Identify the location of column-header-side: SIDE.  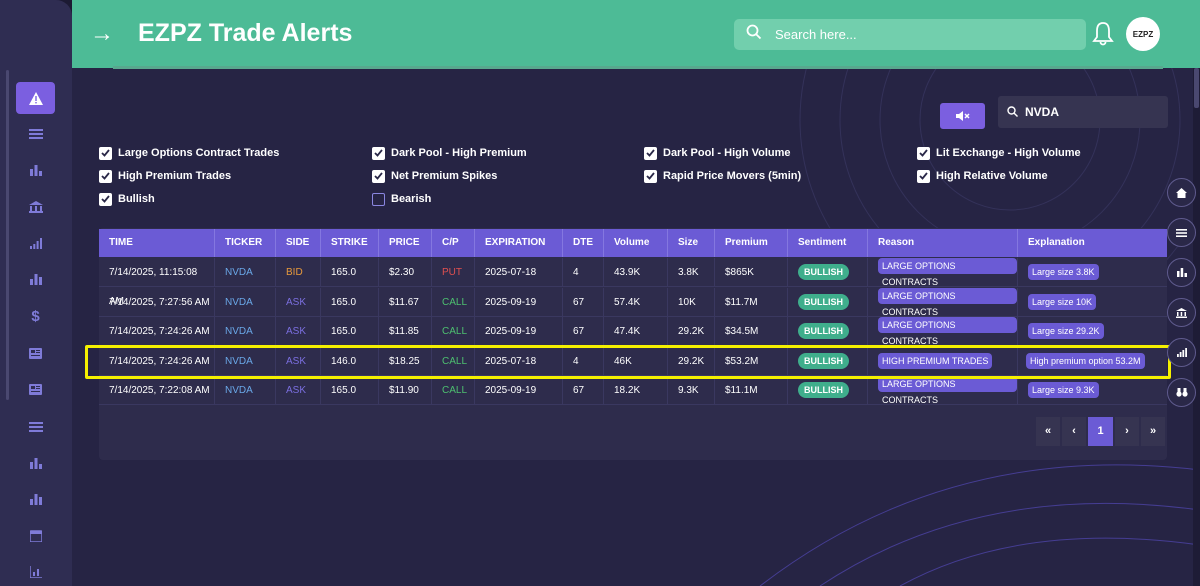
(298, 243).